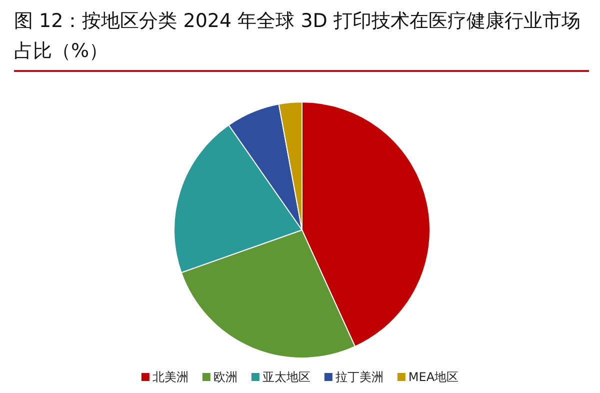 This screenshot has width=600, height=393. Describe the element at coordinates (225, 377) in the screenshot. I see `legend-label: 欧洲` at that location.